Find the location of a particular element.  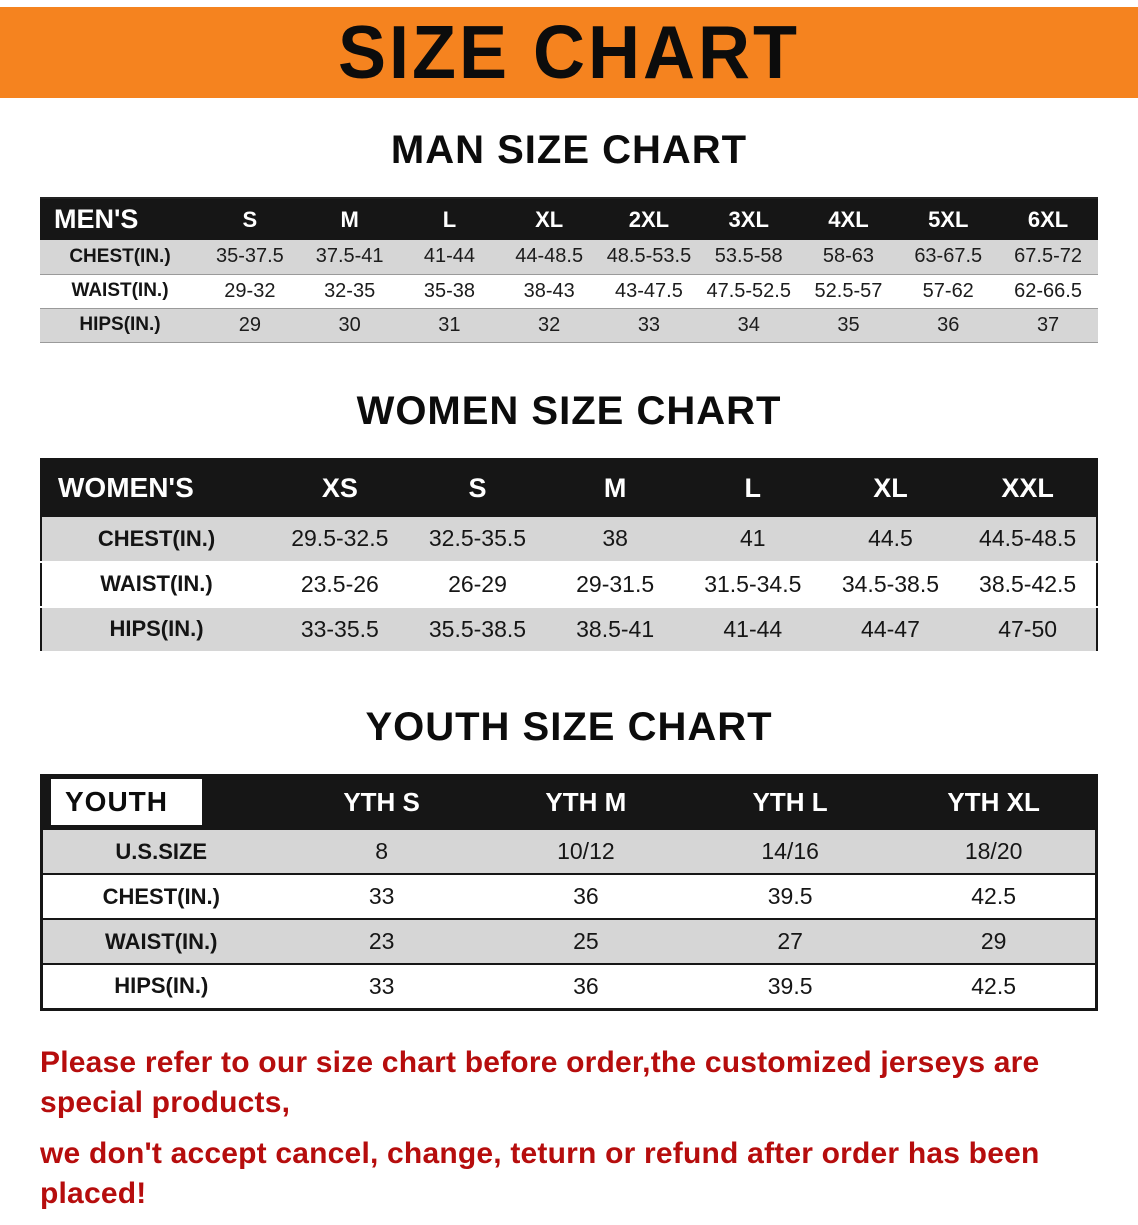

size-column-header: YTH L is located at coordinates (790, 802).